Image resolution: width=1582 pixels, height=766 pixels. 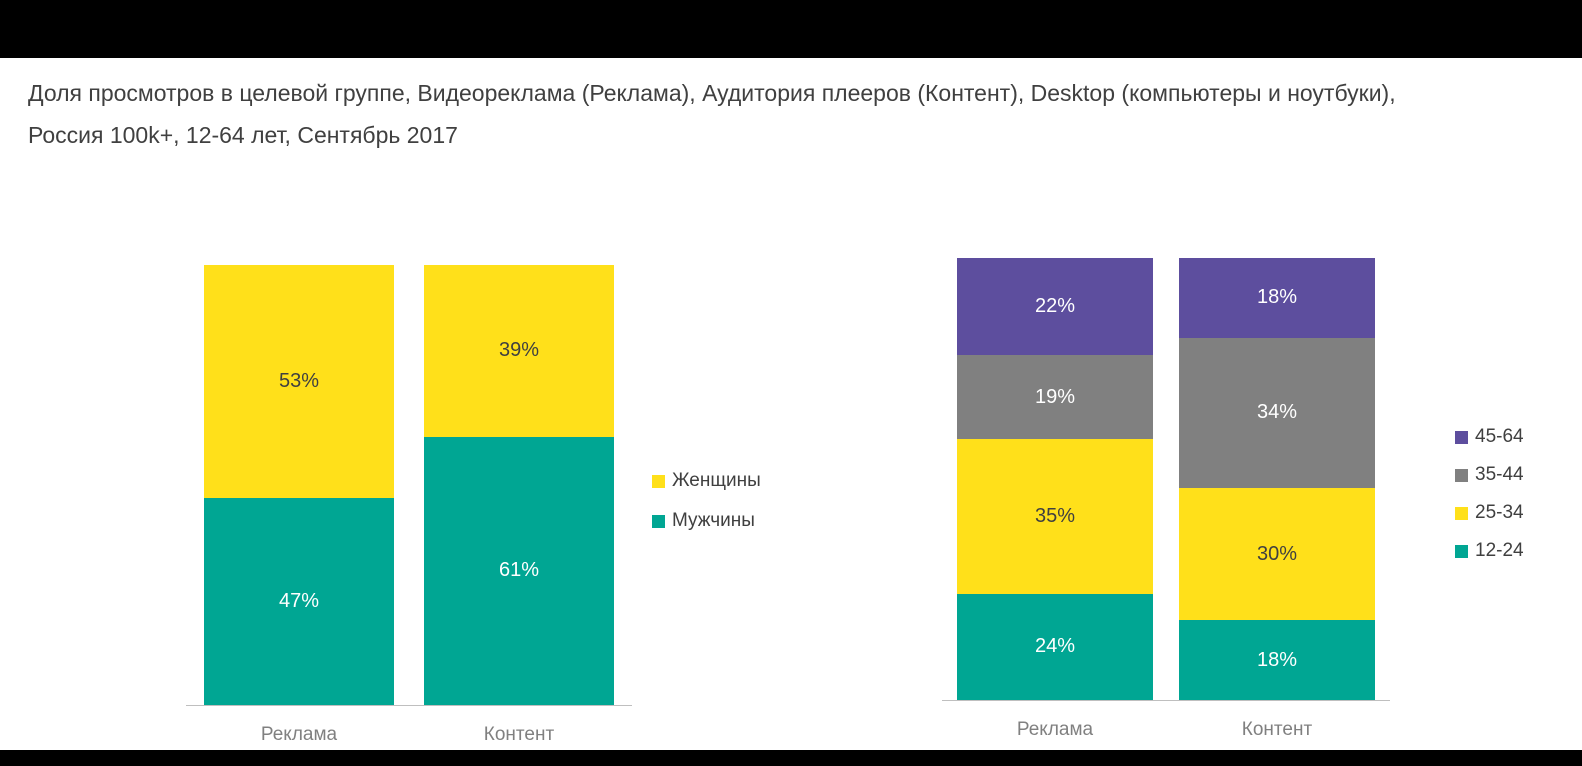 I want to click on bar-segment-45-64: 22%, so click(x=1055, y=307).